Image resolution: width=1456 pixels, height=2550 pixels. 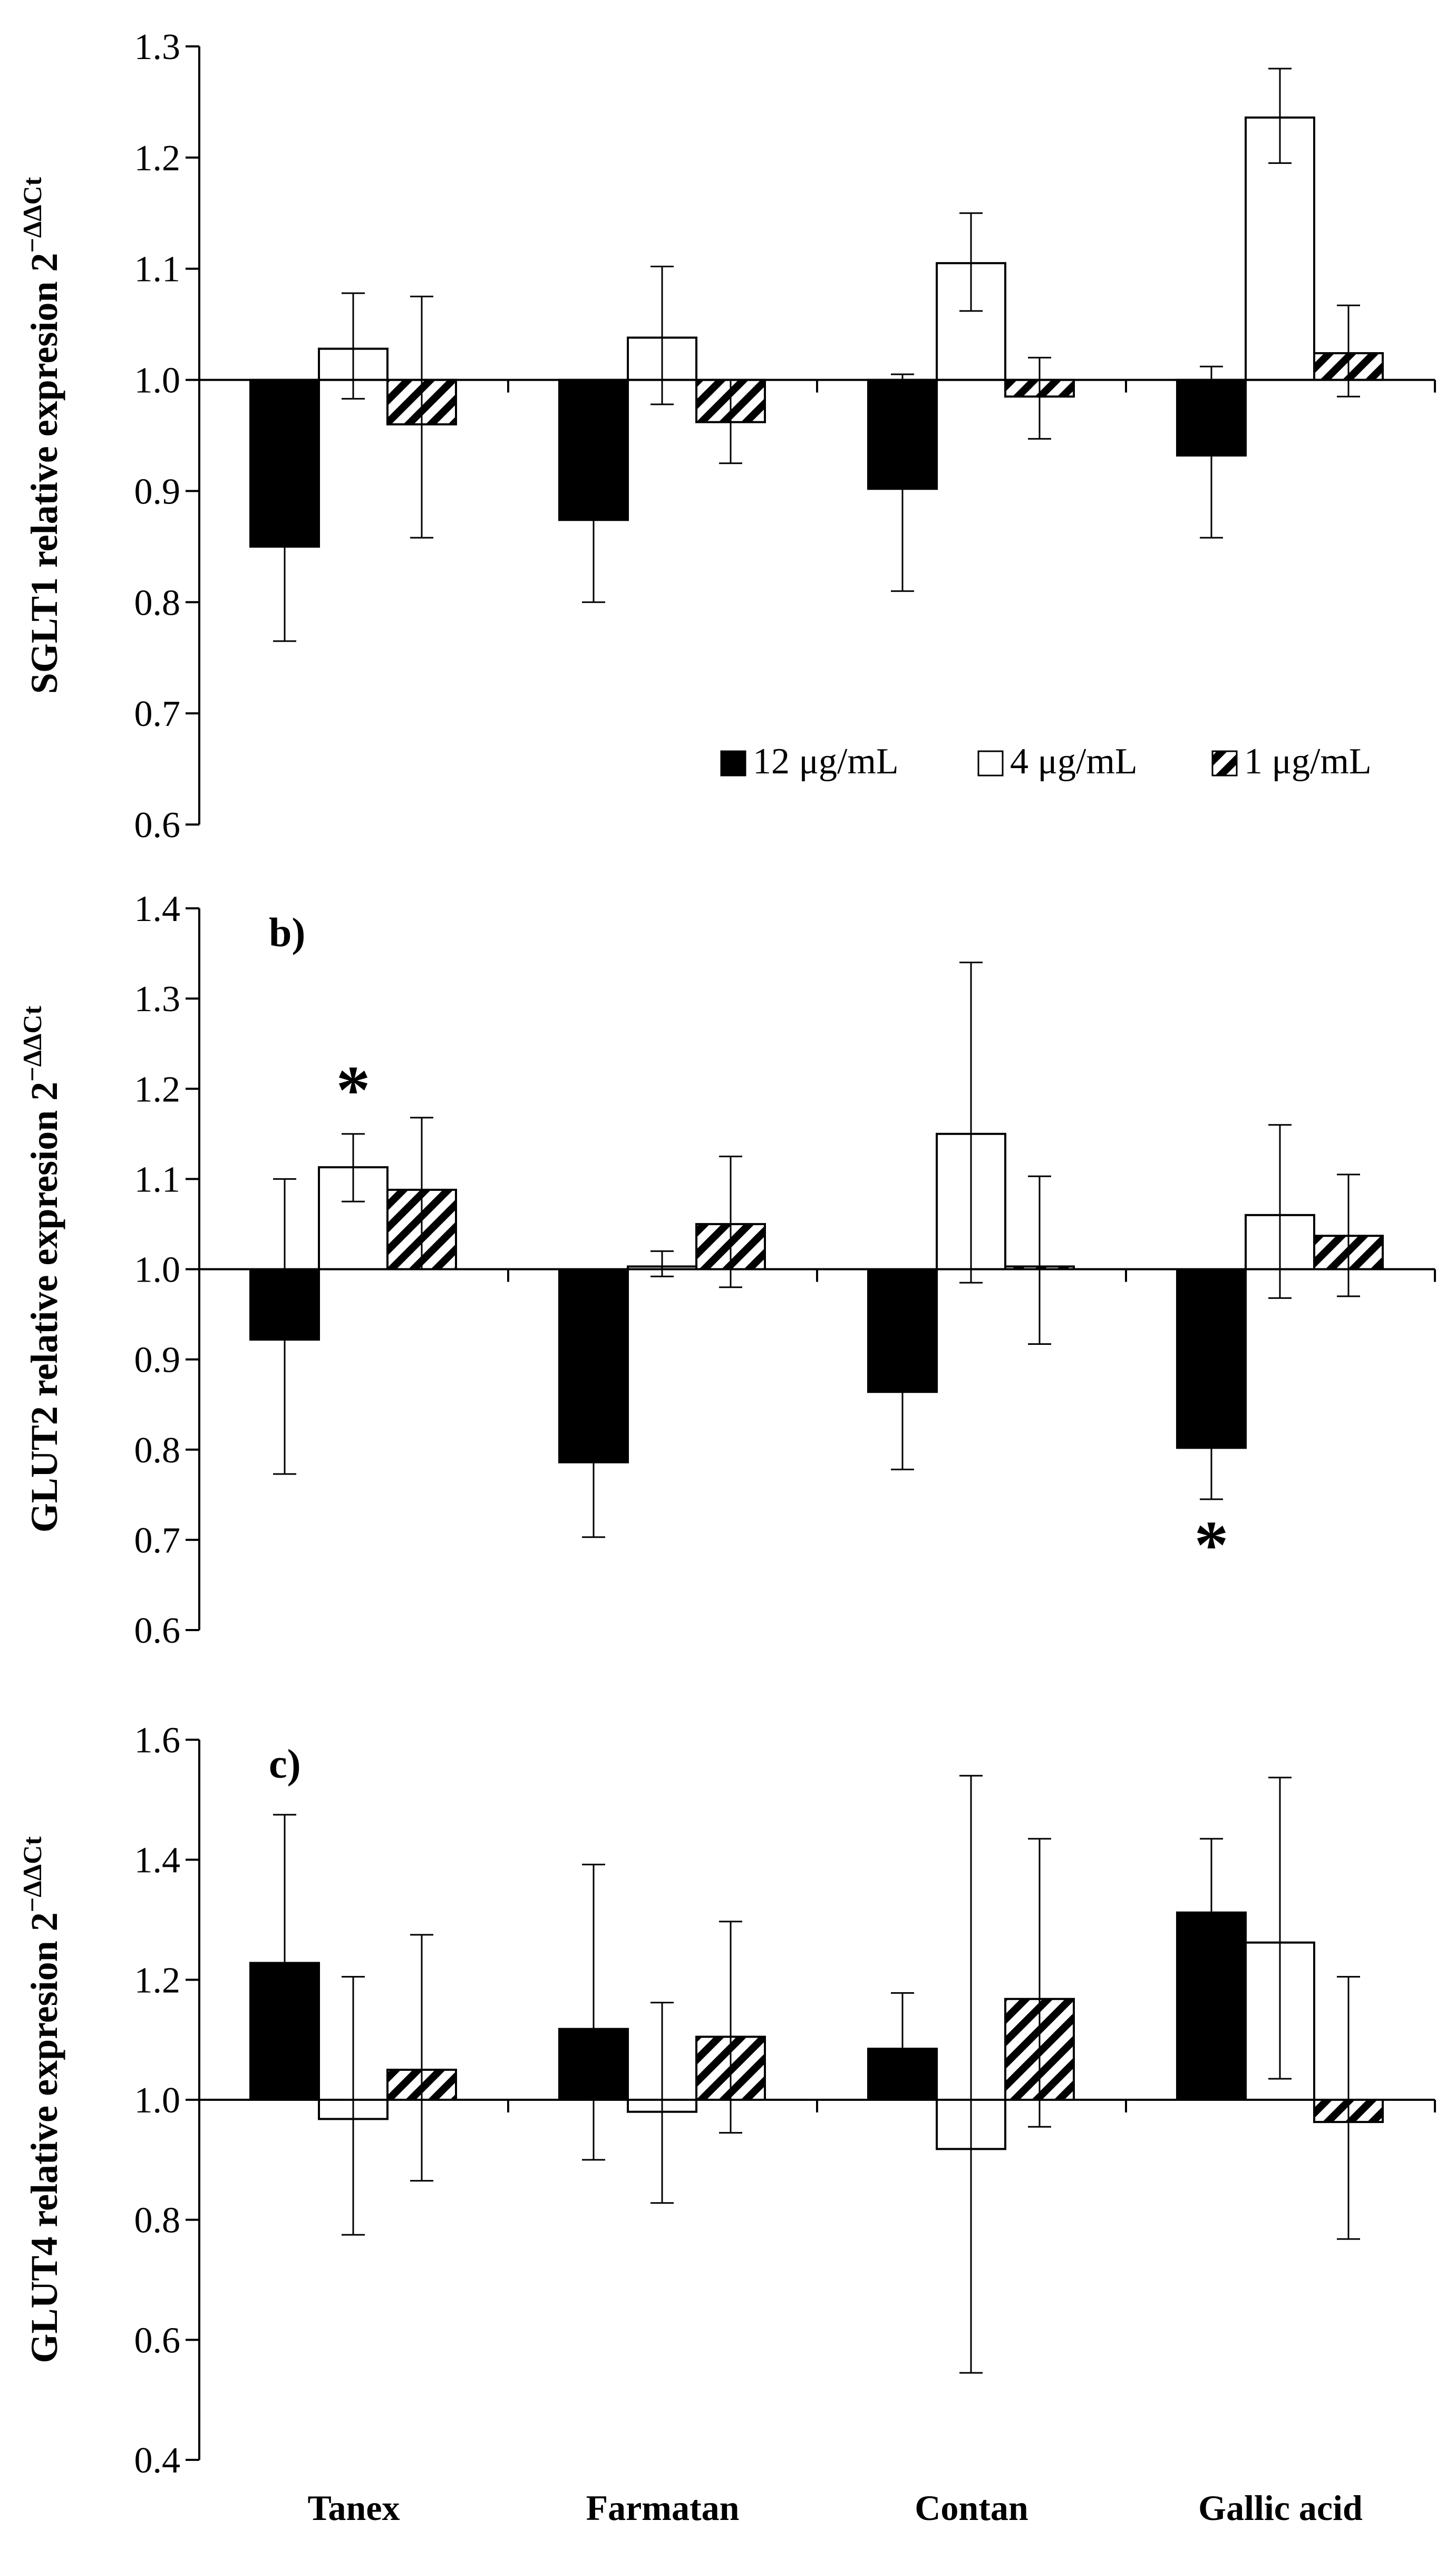 What do you see at coordinates (1280, 2508) in the screenshot?
I see `category-label: Gallic acid` at bounding box center [1280, 2508].